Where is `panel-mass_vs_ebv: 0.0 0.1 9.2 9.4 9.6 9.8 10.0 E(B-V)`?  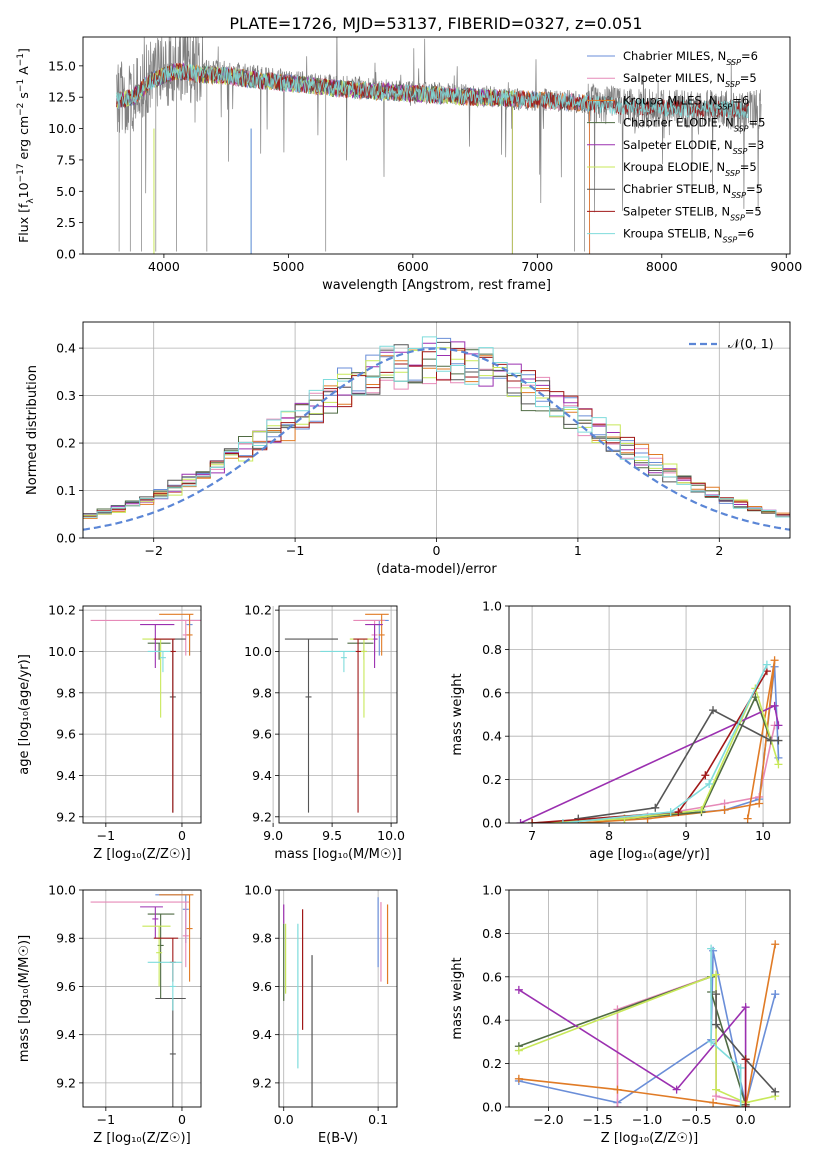 panel-mass_vs_ebv: 0.0 0.1 9.2 9.4 9.6 9.8 10.0 E(B-V) is located at coordinates (321, 1014).